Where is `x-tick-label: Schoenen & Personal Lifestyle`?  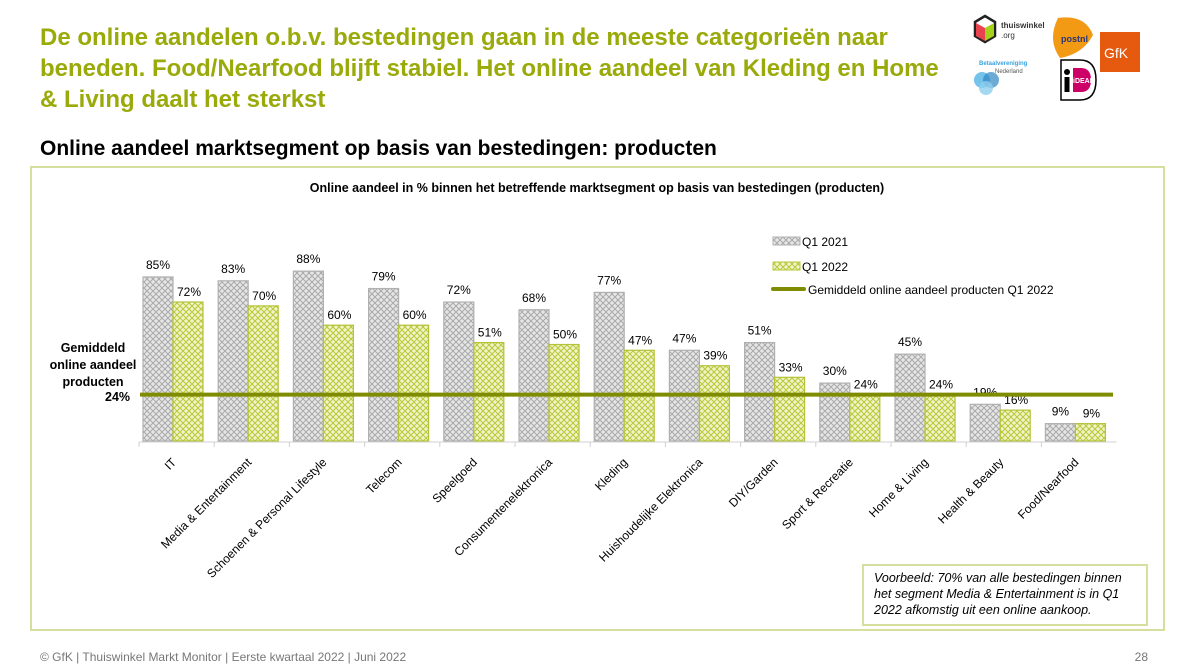 x-tick-label: Schoenen & Personal Lifestyle is located at coordinates (267, 518).